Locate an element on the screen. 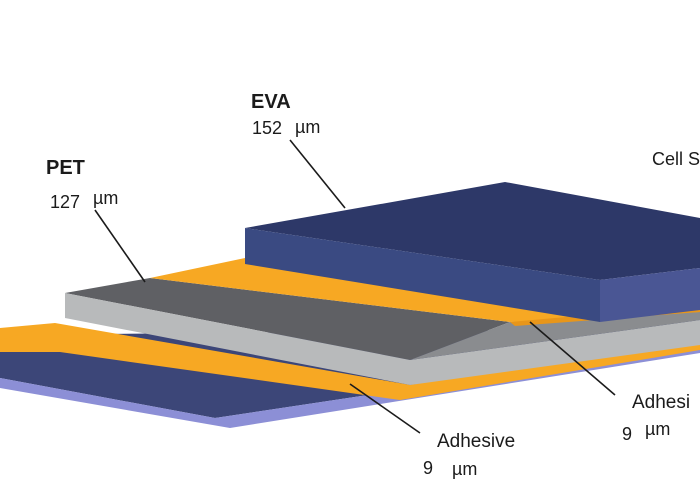 The width and height of the screenshot is (700, 500). adhesive-right-leader-line is located at coordinates (572, 358).